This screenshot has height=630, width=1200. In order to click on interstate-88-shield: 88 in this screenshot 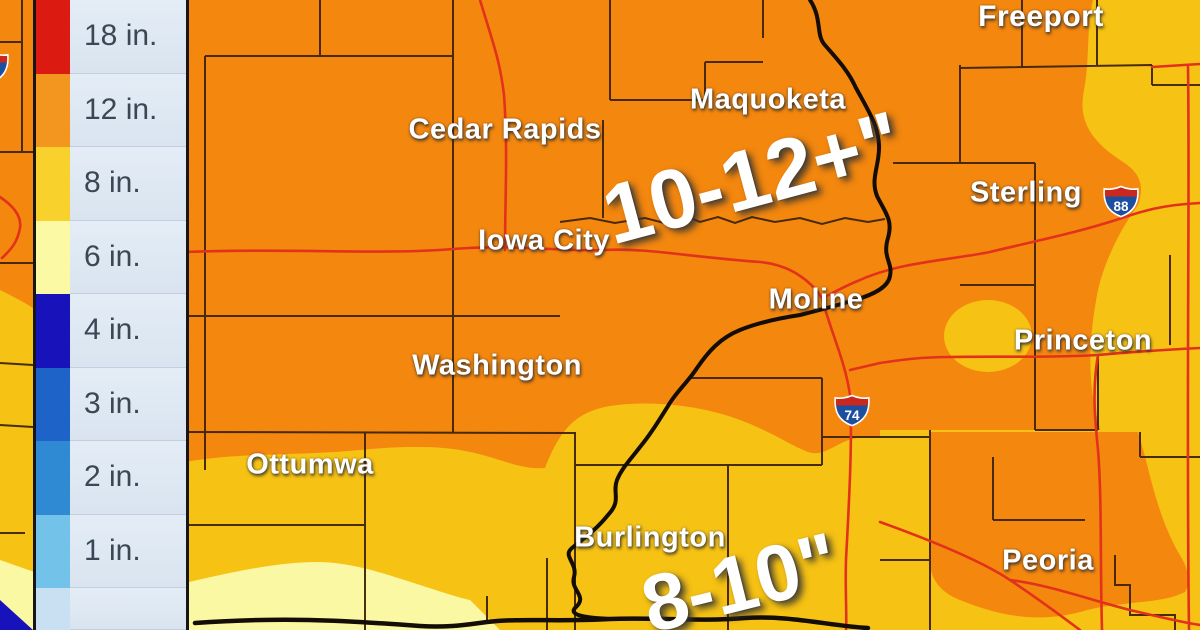, I will do `click(1121, 201)`.